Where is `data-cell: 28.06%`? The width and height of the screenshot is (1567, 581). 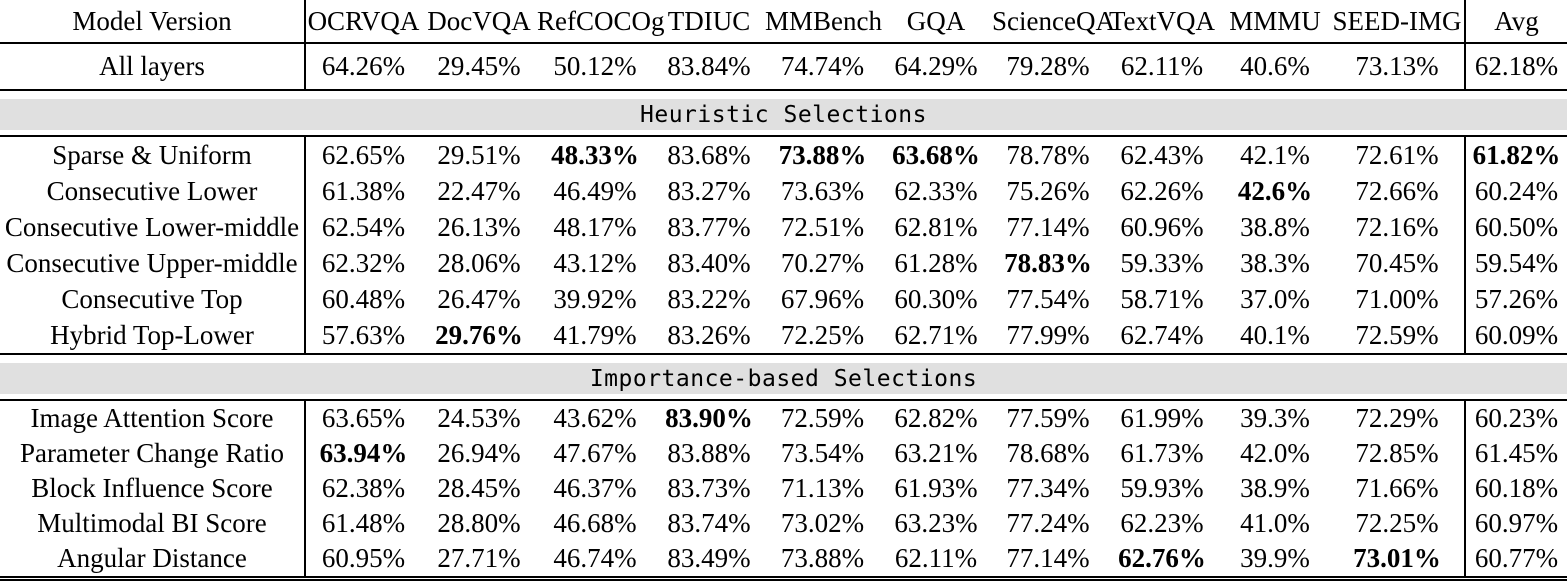
data-cell: 28.06% is located at coordinates (479, 262).